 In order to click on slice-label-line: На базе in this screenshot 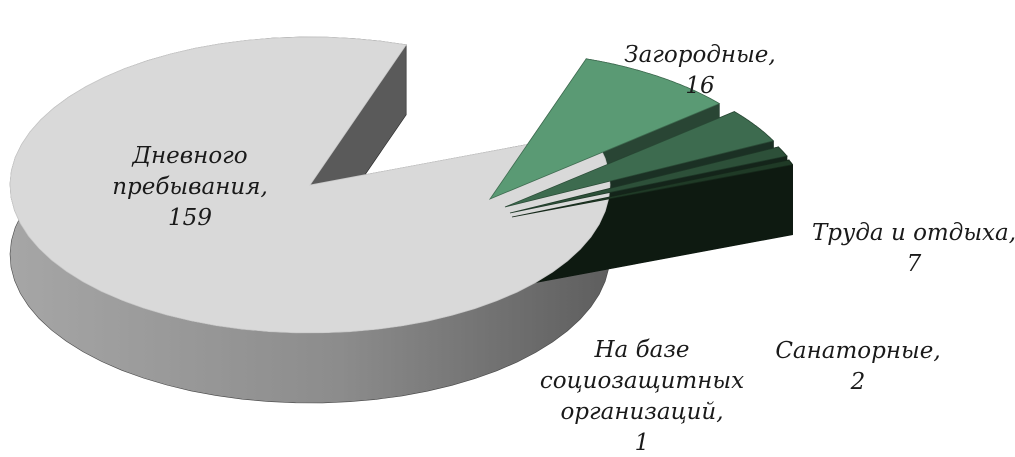, I will do `click(642, 350)`.